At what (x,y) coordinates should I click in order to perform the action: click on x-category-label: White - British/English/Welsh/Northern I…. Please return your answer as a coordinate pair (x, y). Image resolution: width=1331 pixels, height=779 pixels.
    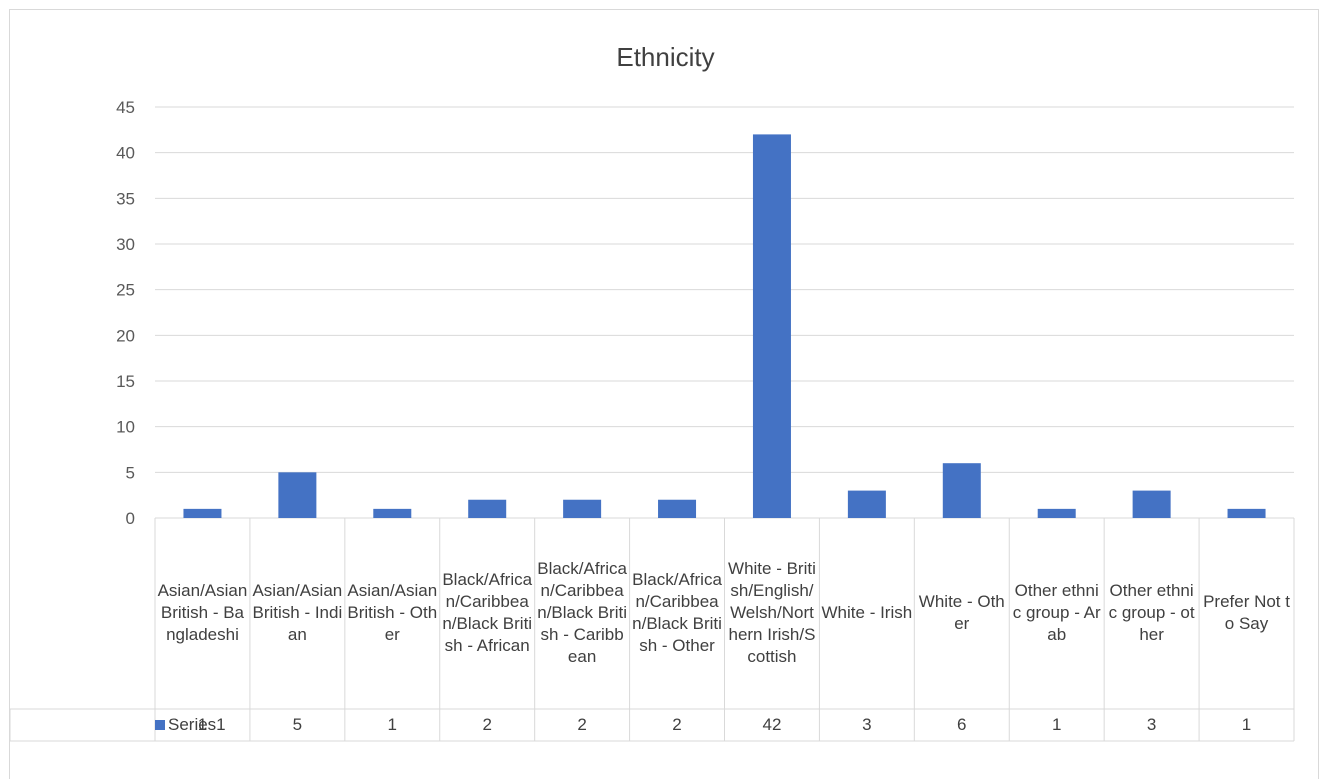
    Looking at the image, I should click on (772, 612).